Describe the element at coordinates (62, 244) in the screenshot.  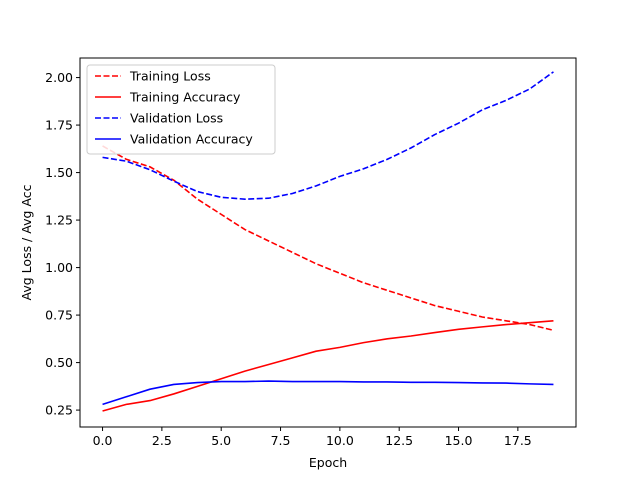
I see `y-axis: 0.25 0.50 0.75 1.00 1.25 1.50 1.75 2.00` at that location.